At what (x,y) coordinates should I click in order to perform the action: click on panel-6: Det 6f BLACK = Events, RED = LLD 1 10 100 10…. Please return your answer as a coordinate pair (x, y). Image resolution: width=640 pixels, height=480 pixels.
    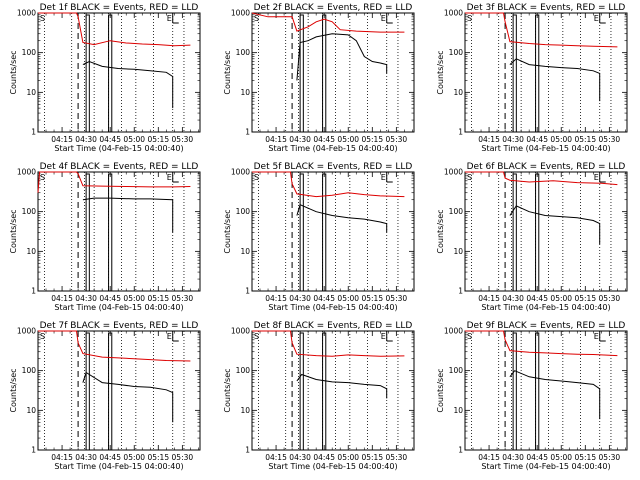
    Looking at the image, I should click on (532, 237).